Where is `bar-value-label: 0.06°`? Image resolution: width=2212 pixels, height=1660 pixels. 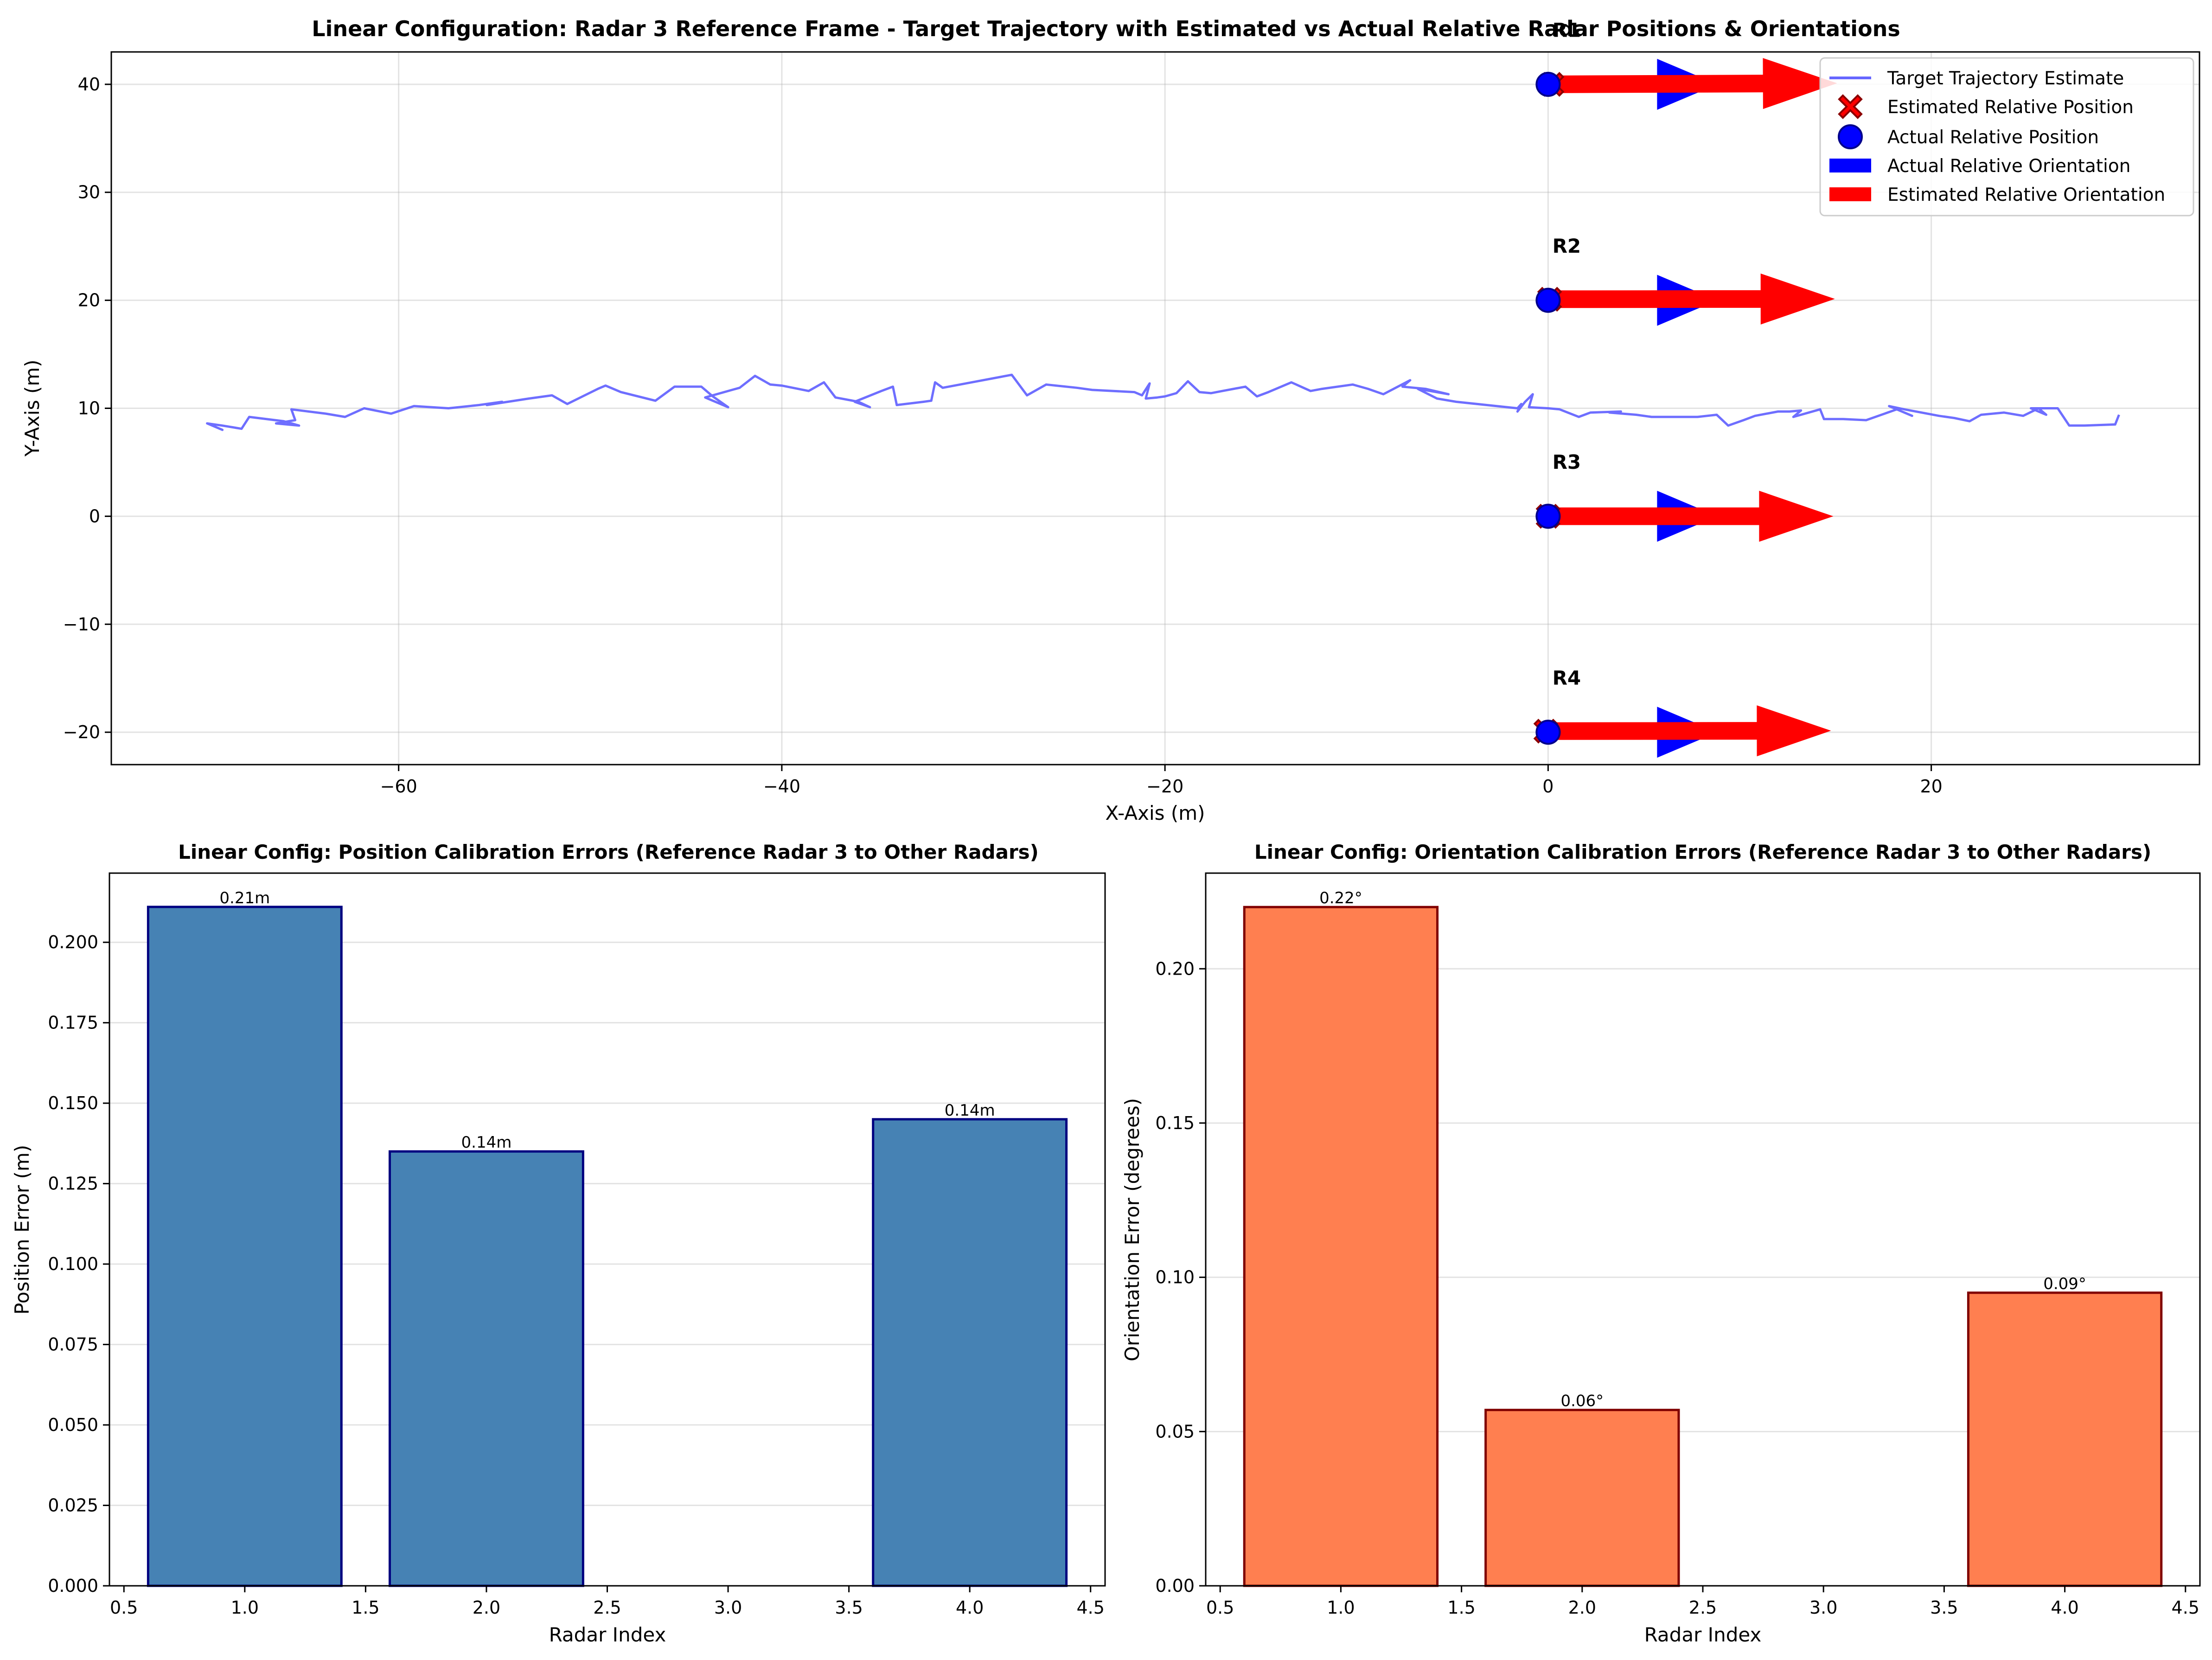
bar-value-label: 0.06° is located at coordinates (1582, 1402).